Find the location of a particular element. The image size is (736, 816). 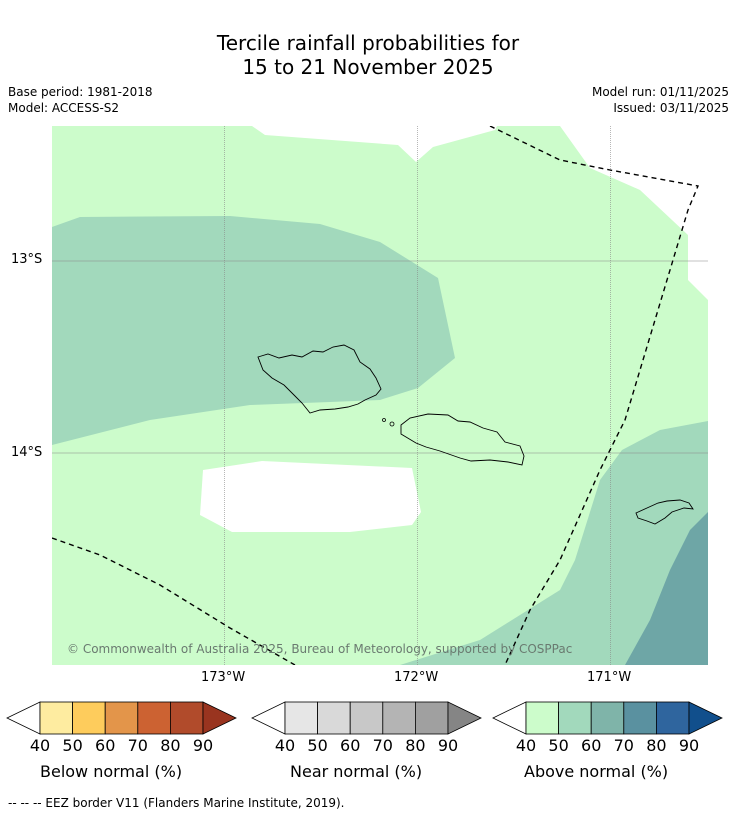

near-colorbar-tick: 90 is located at coordinates (448, 745).